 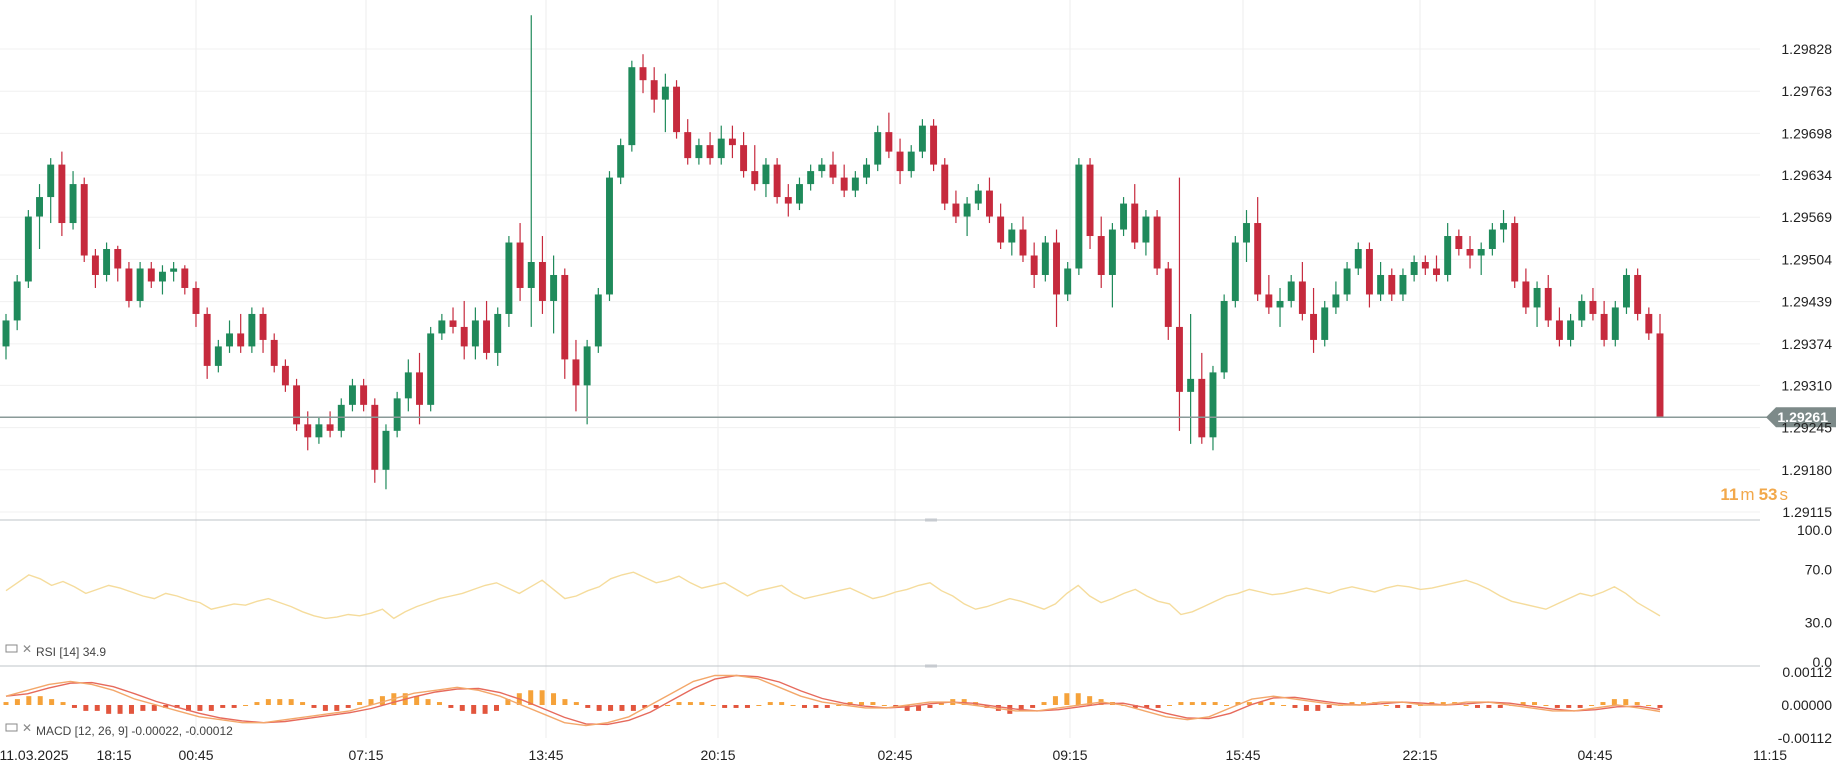 What do you see at coordinates (1806, 259) in the screenshot?
I see `price-tick-label: 1.29504` at bounding box center [1806, 259].